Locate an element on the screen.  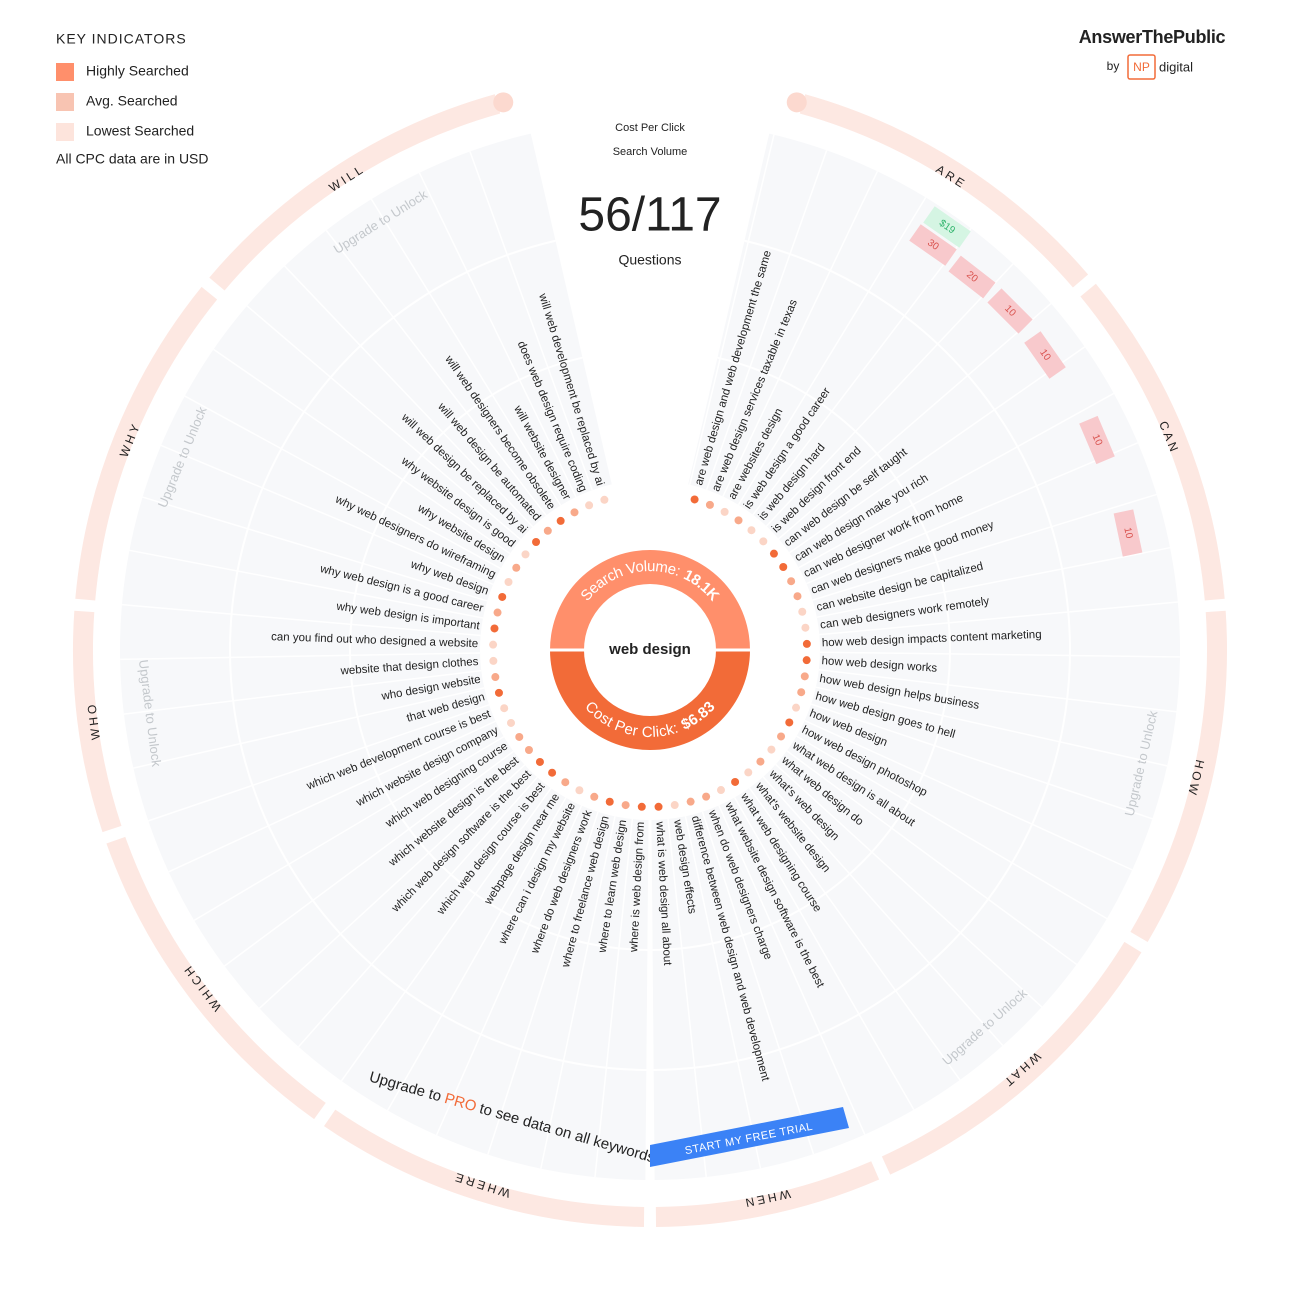
question-count-label: Questions is located at coordinates (649, 260).